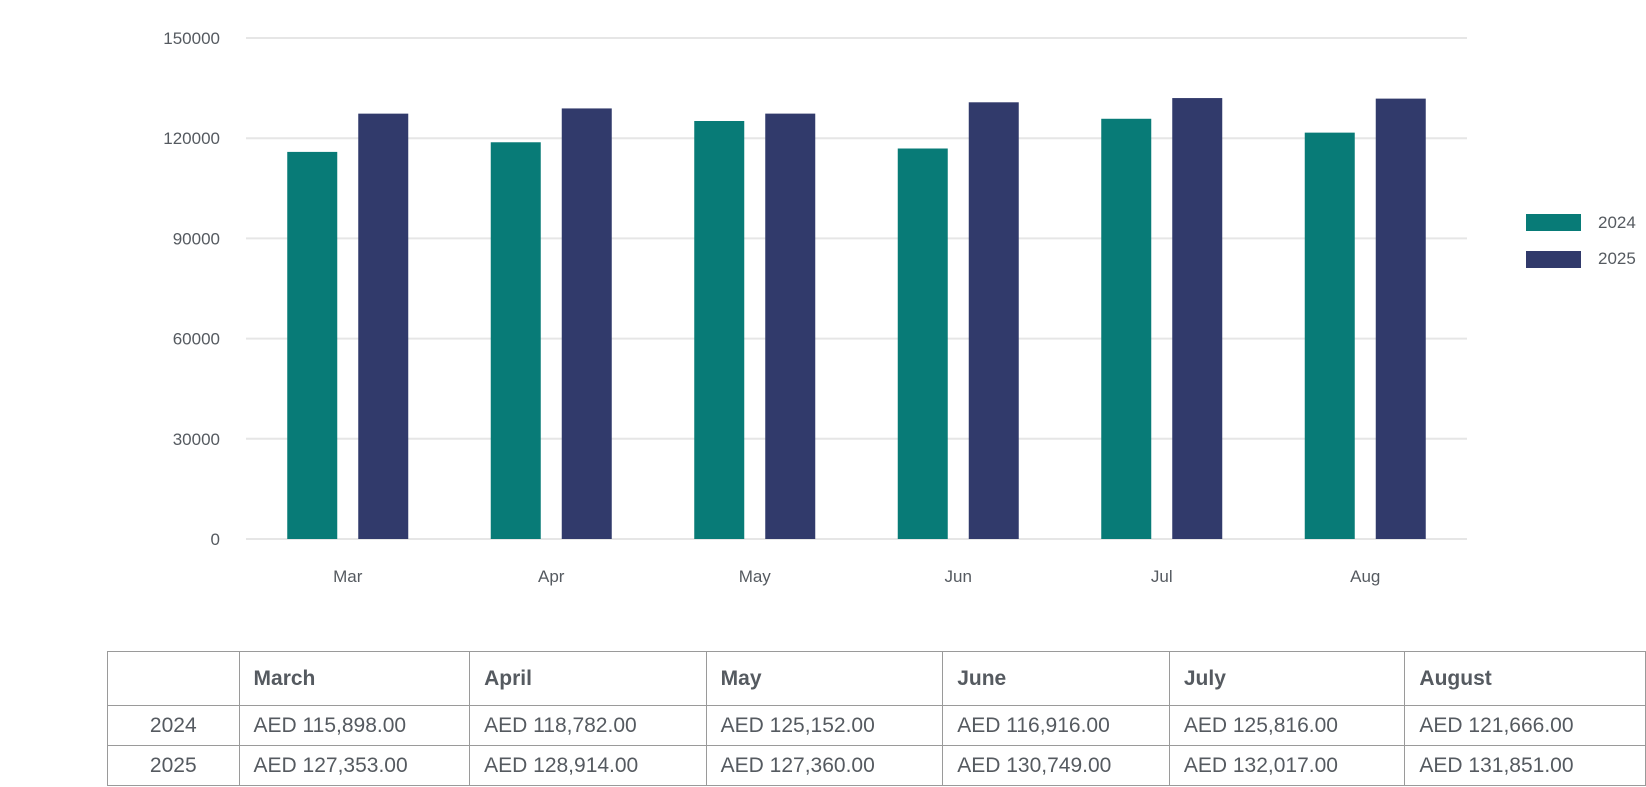 Image resolution: width=1646 pixels, height=787 pixels. What do you see at coordinates (173, 765) in the screenshot?
I see `table-row-label: 2025` at bounding box center [173, 765].